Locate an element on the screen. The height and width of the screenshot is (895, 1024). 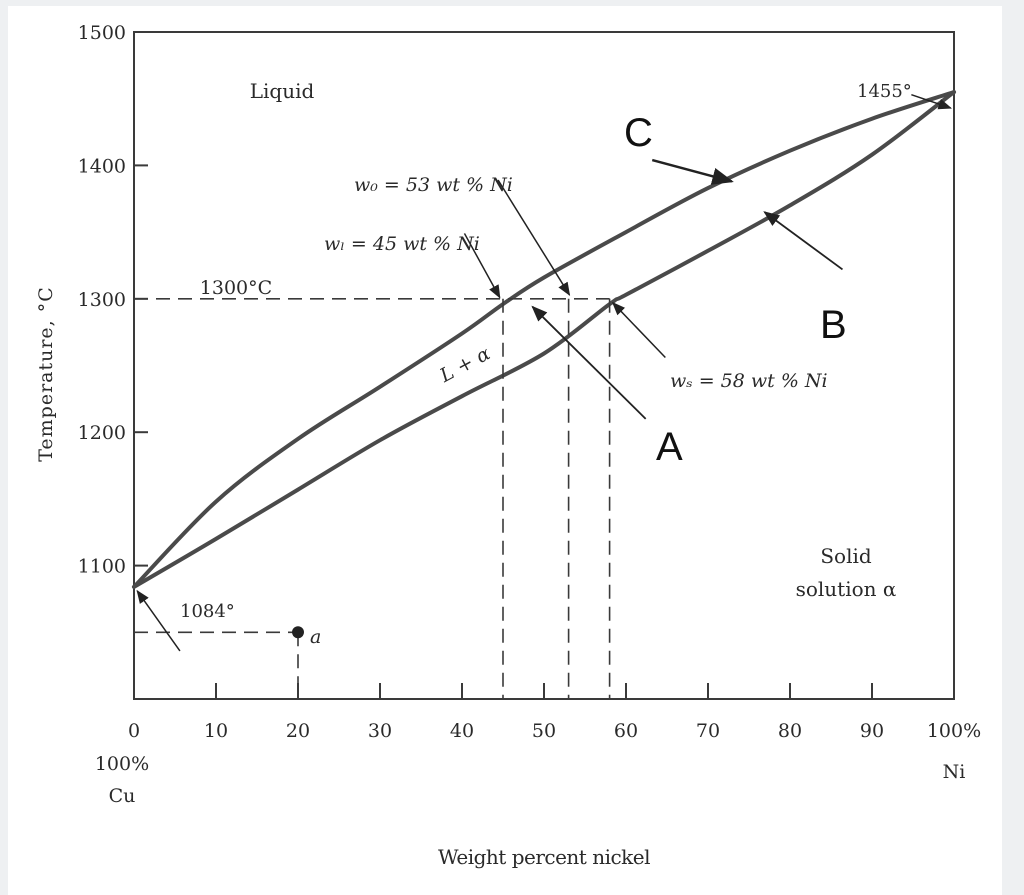
arrow-wl is located at coordinates (482, 266).